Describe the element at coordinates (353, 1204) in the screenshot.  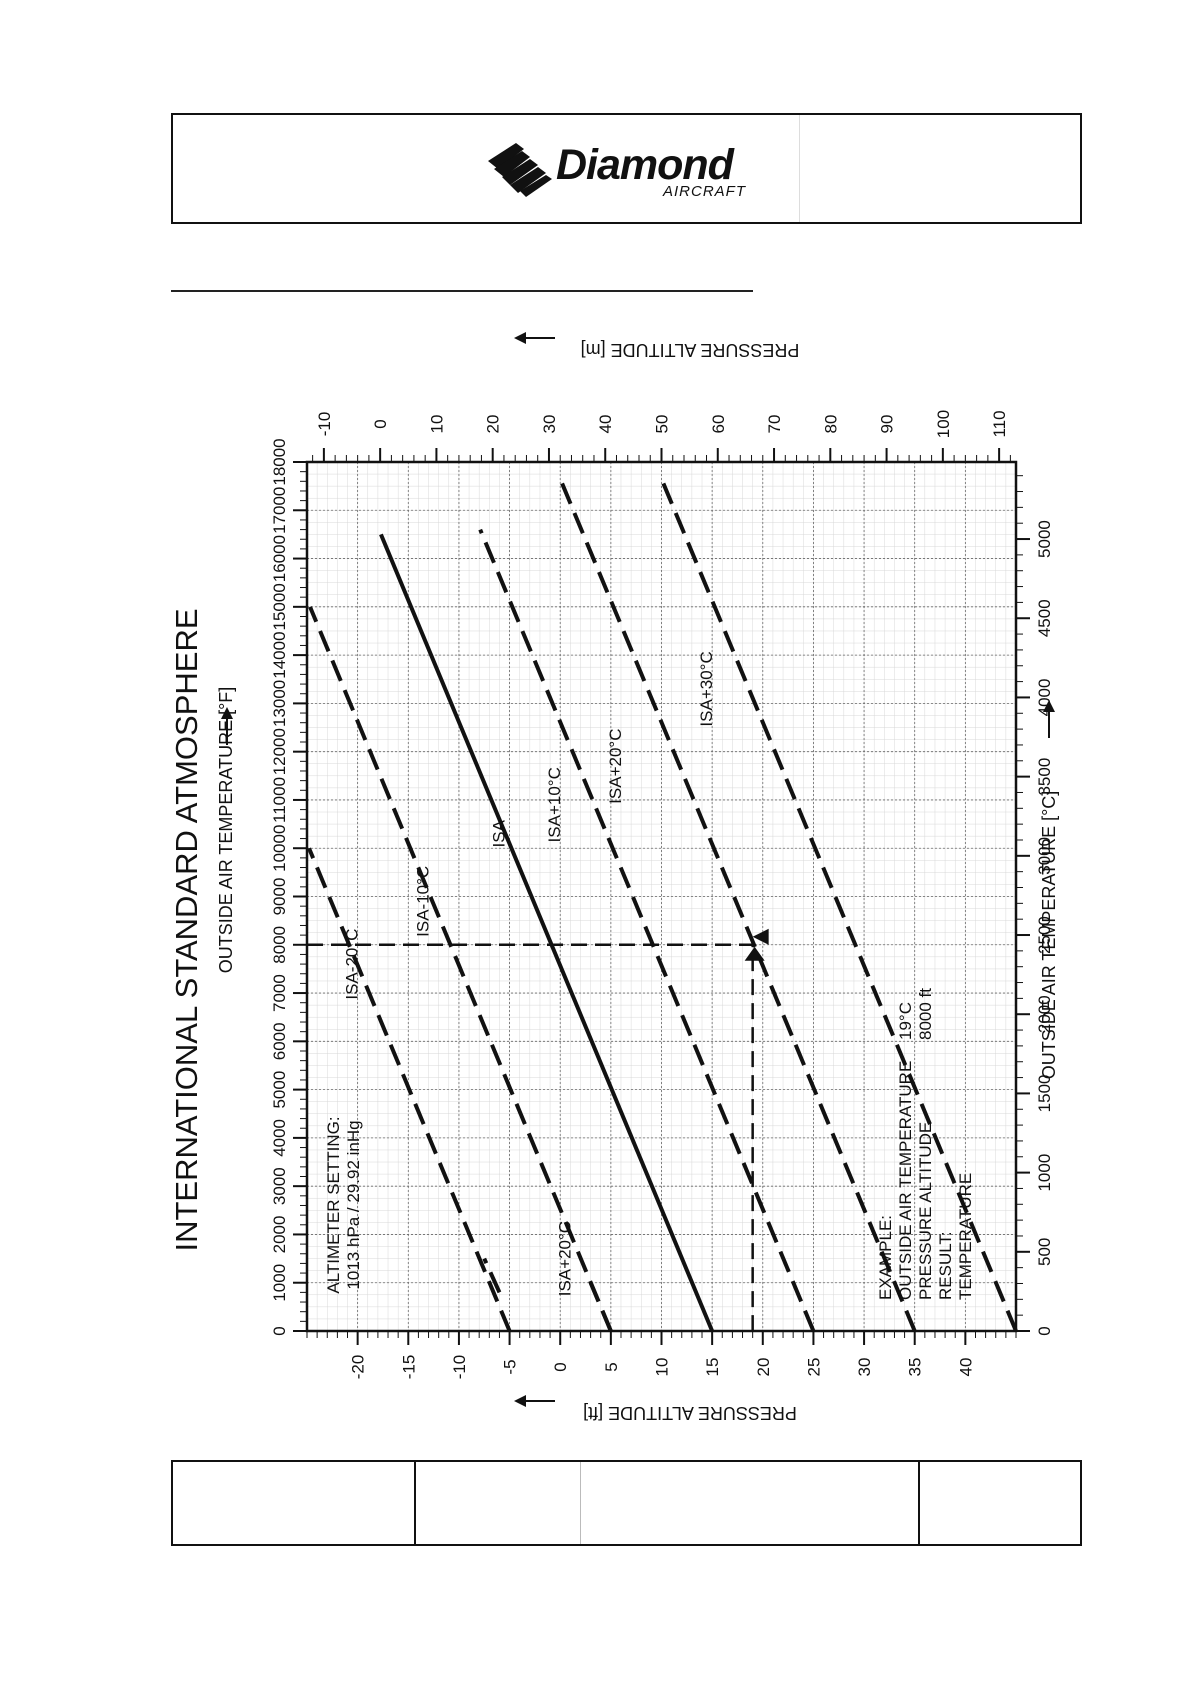
I see `altimeter-note: 1013 hPa / 29.92 inHg` at that location.